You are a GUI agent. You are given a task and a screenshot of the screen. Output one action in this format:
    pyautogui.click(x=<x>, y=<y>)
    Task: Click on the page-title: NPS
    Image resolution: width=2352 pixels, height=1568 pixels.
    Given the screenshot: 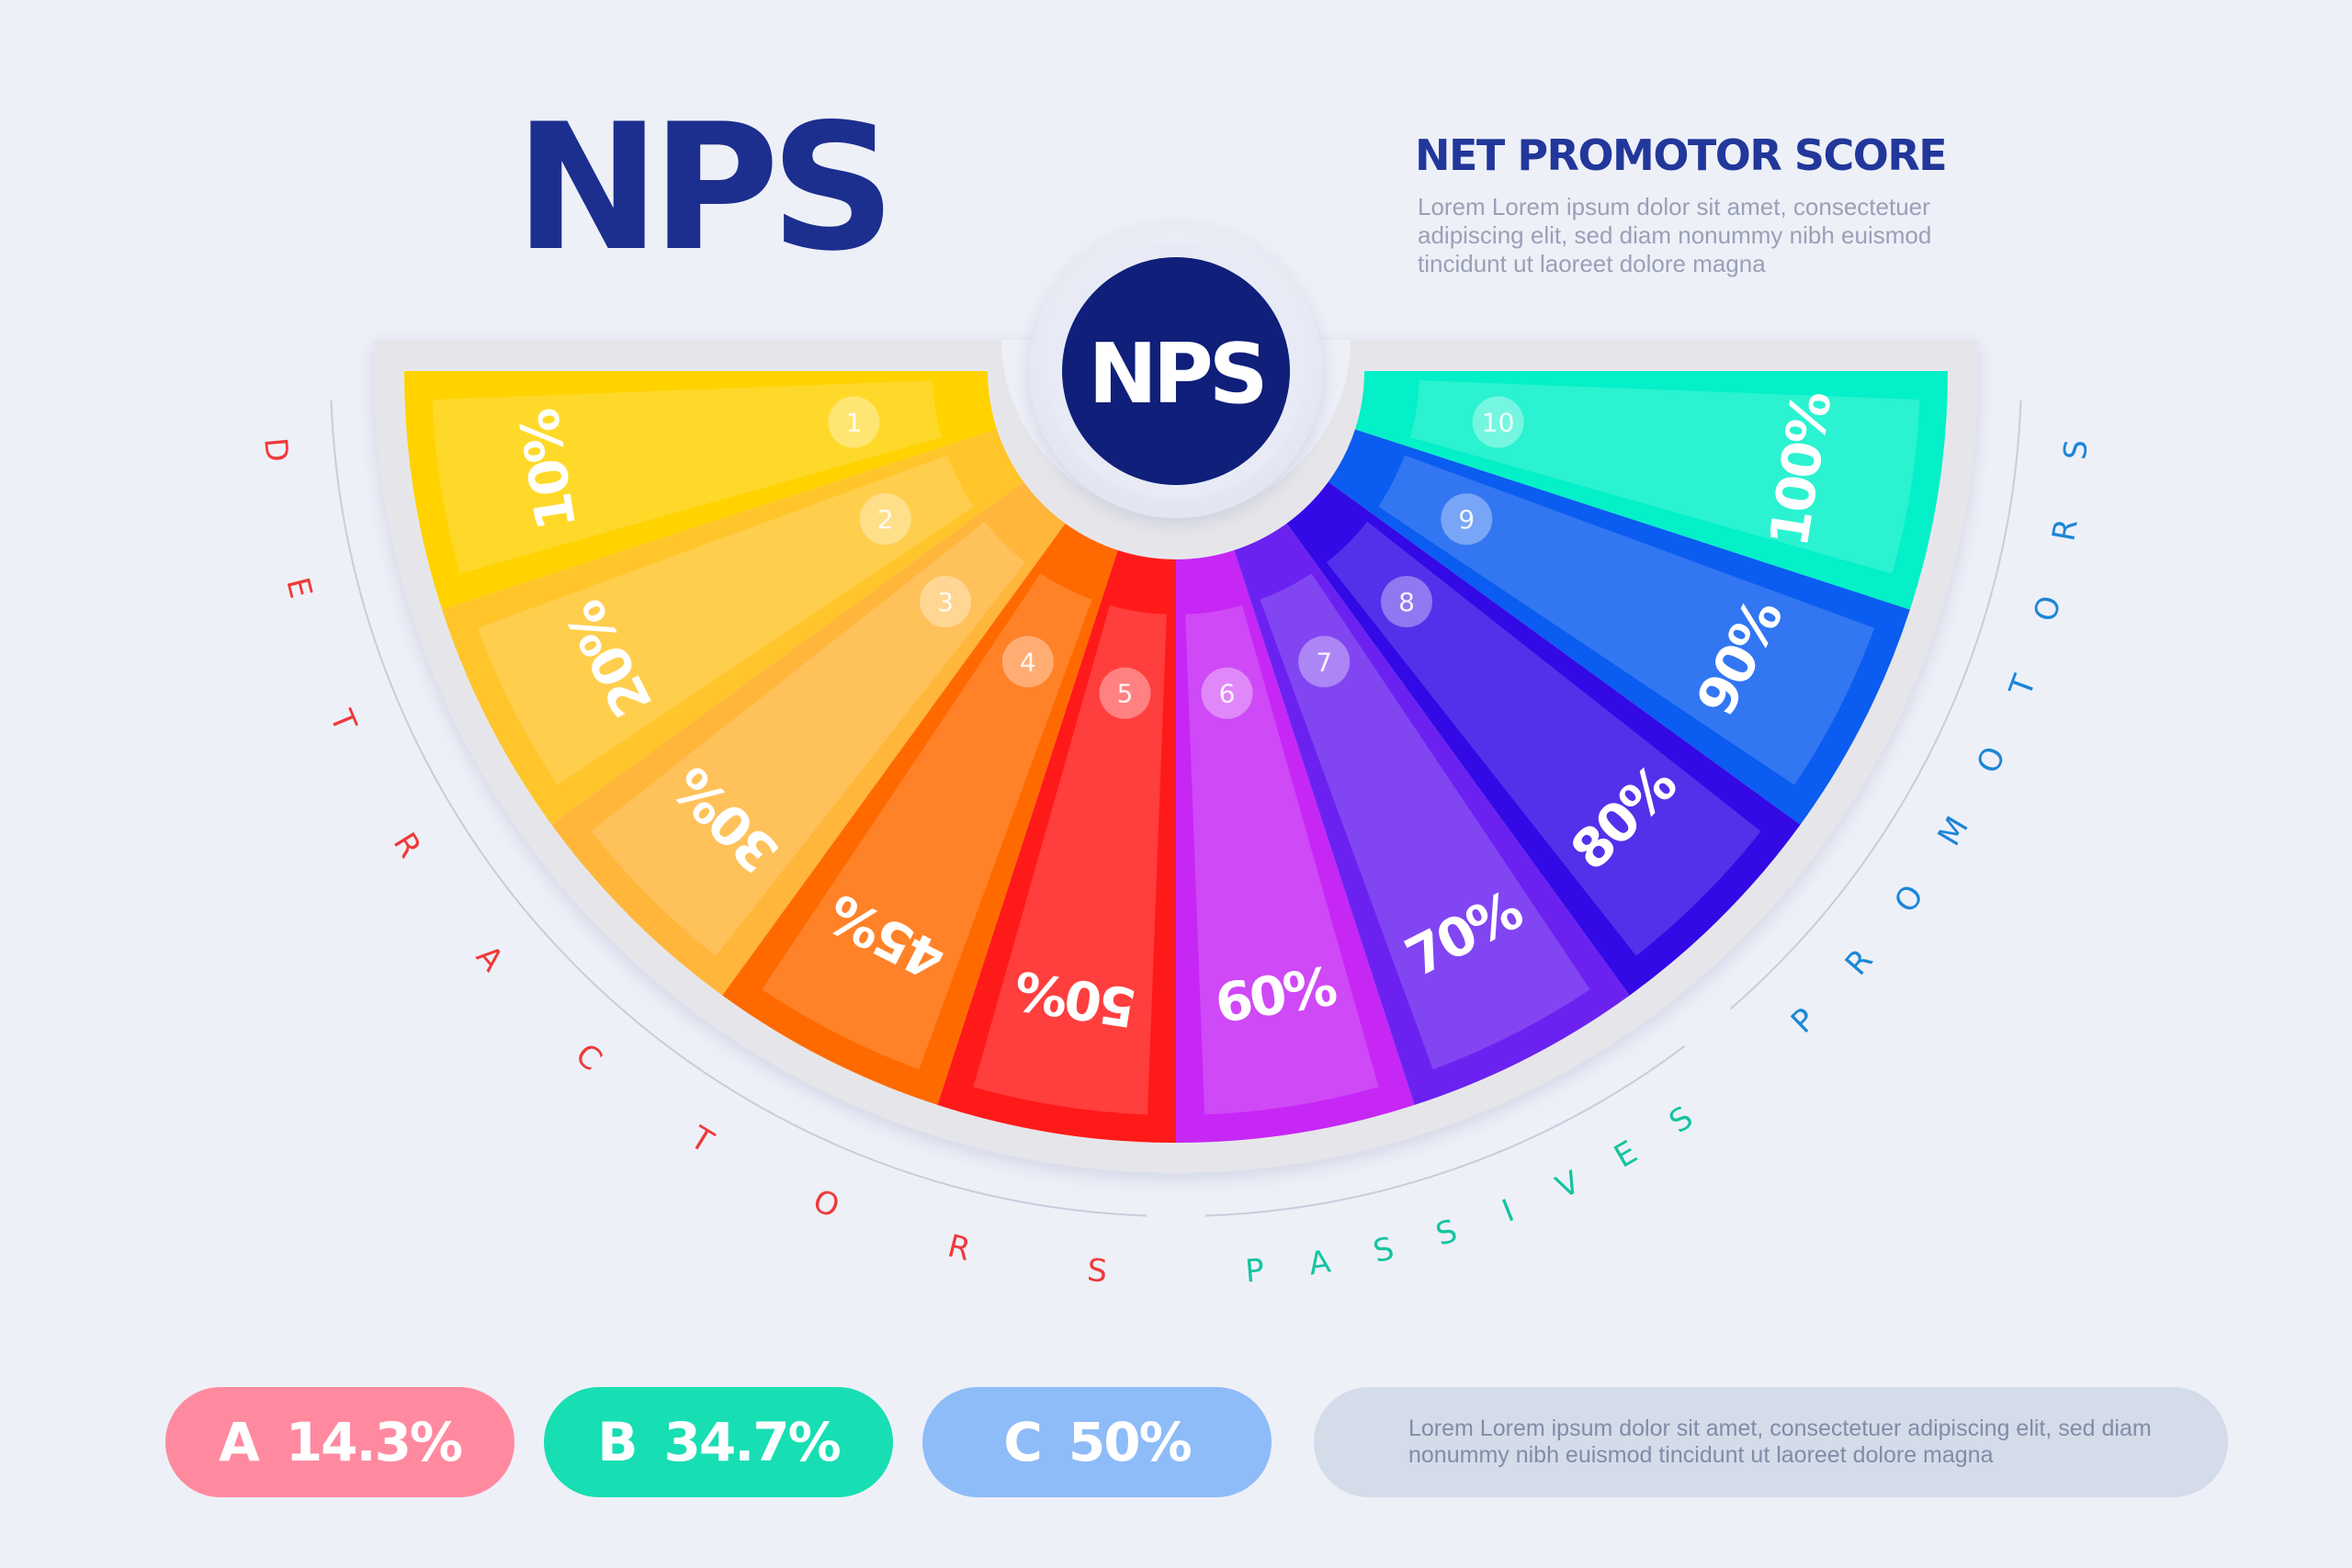 What is the action you would take?
    pyautogui.click(x=705, y=188)
    